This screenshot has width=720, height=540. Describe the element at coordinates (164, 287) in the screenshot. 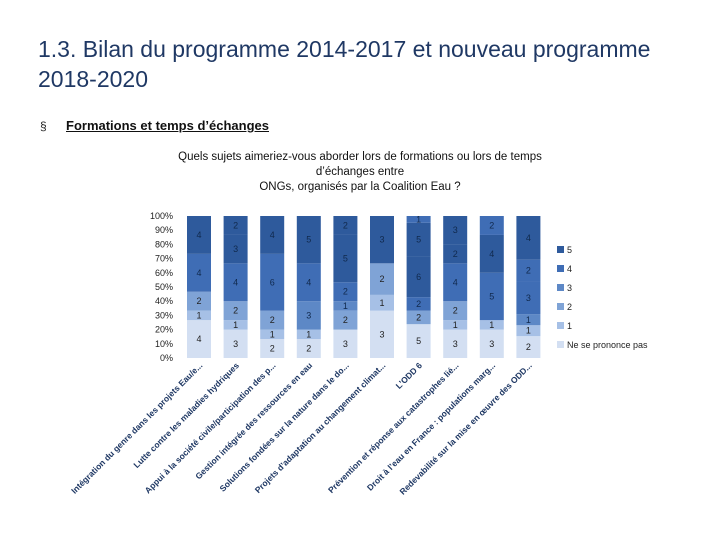

I see `y-tick-label: 50%` at that location.